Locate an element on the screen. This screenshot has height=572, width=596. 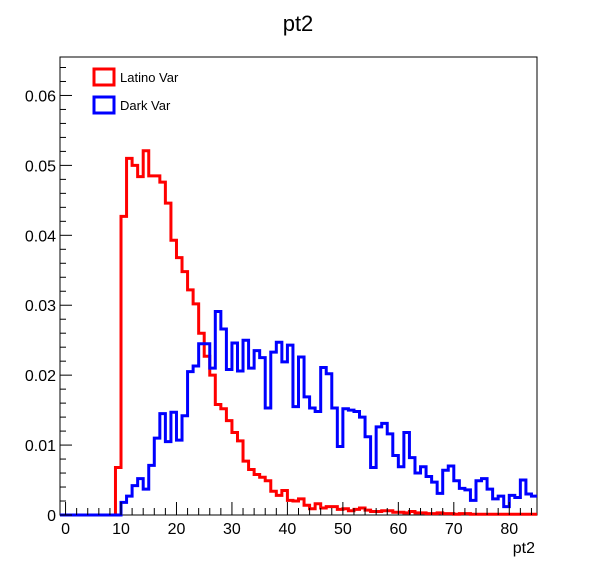
chart-title: pt2 is located at coordinates (298, 23).